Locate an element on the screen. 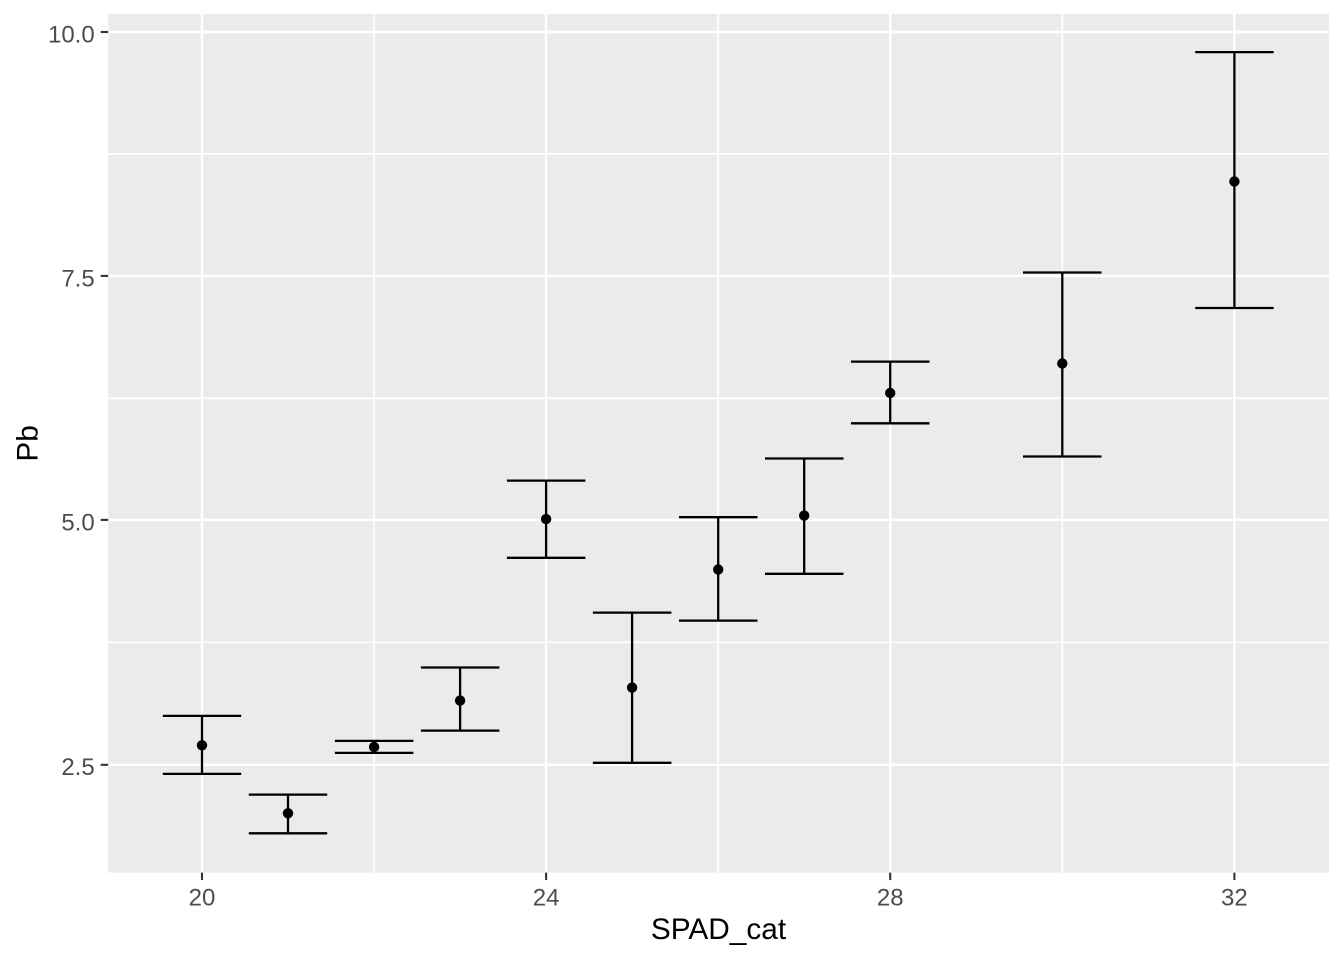 The image size is (1344, 960). svg-text: 10.0 is located at coordinates (71, 34).